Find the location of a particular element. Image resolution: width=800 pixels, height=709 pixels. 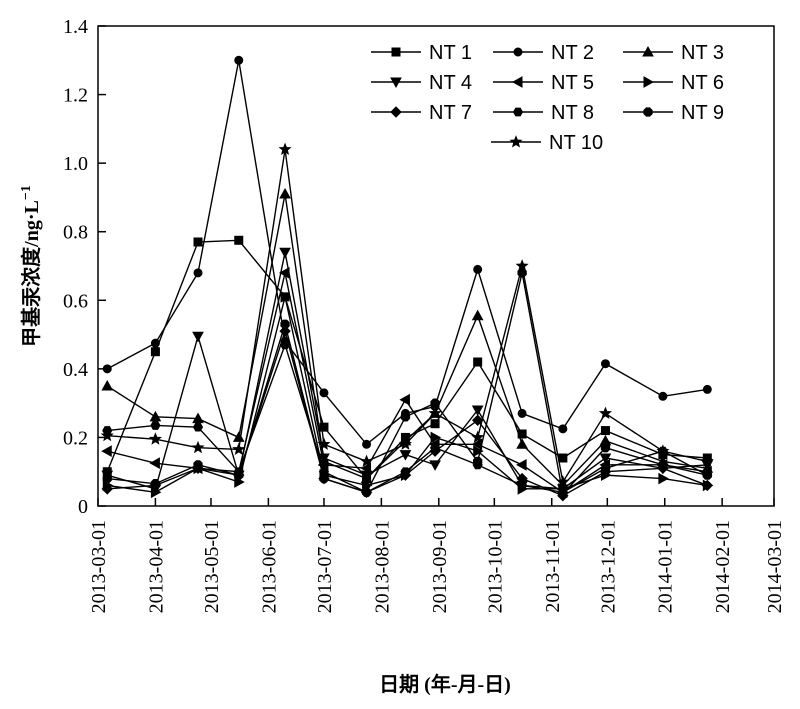

legend-item: NT 10 is located at coordinates (547, 143).